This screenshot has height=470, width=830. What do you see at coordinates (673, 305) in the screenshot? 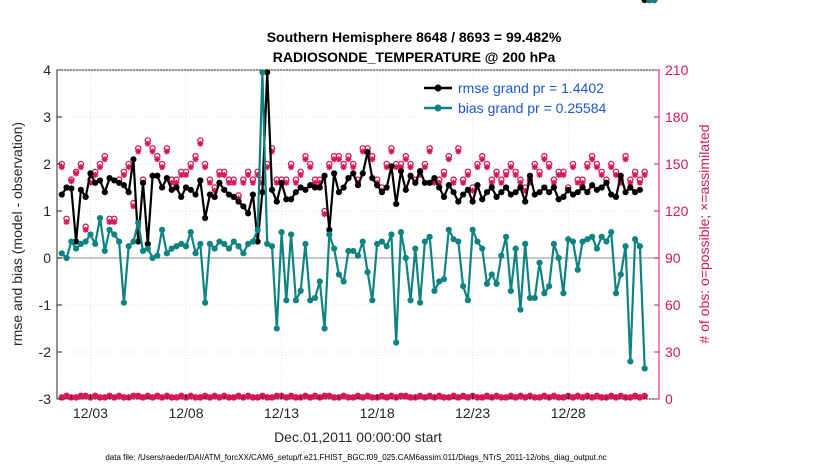
I see `y2-tick-label: 60` at bounding box center [673, 305].